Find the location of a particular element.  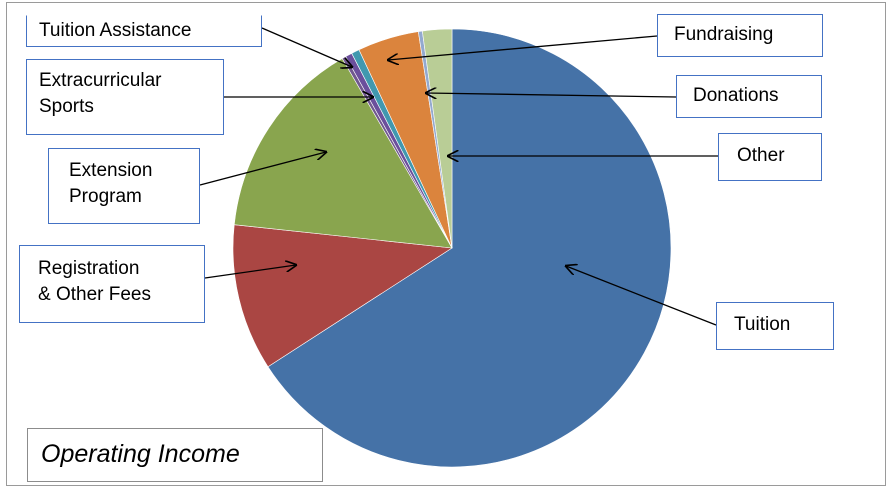

callout-registration: Registration & Other Fees is located at coordinates (112, 284).